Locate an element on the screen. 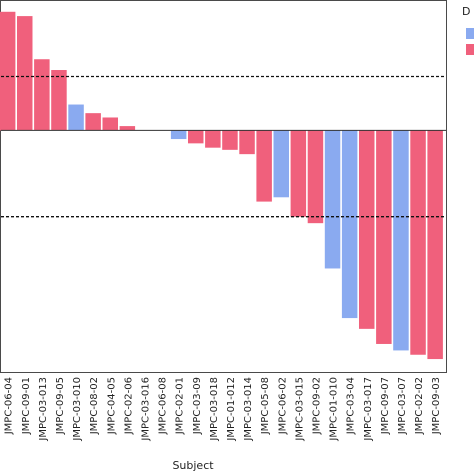 The image size is (474, 474). x-tick-label: JMPC-03-010 is located at coordinates (77, 409).